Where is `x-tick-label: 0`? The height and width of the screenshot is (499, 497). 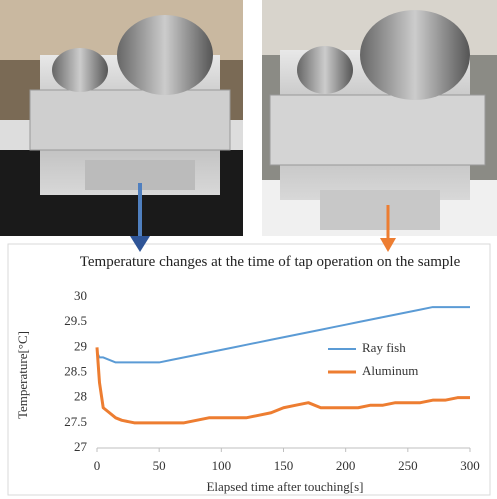 x-tick-label: 0 is located at coordinates (97, 465).